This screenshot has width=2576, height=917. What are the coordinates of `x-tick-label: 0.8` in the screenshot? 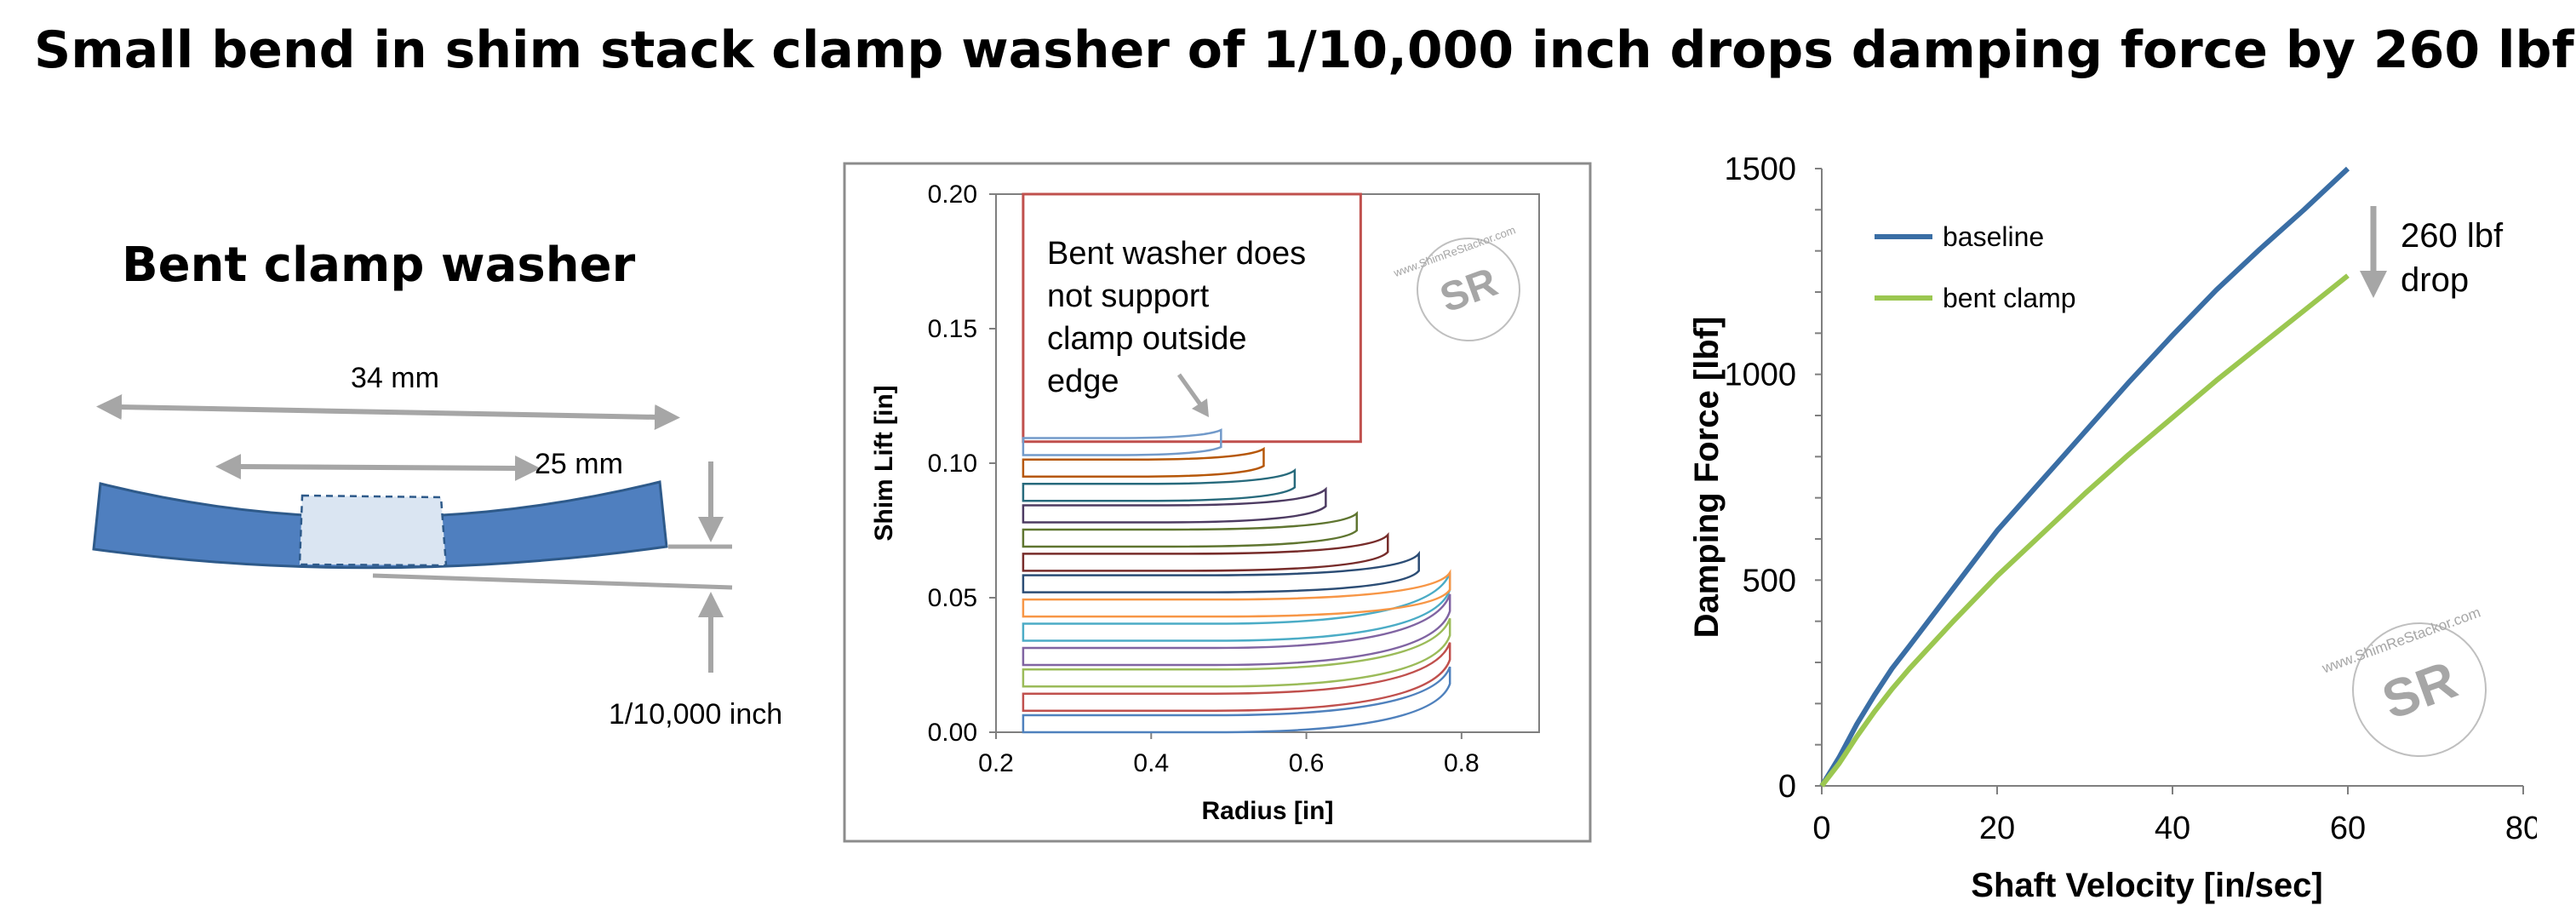 It's located at (1462, 763).